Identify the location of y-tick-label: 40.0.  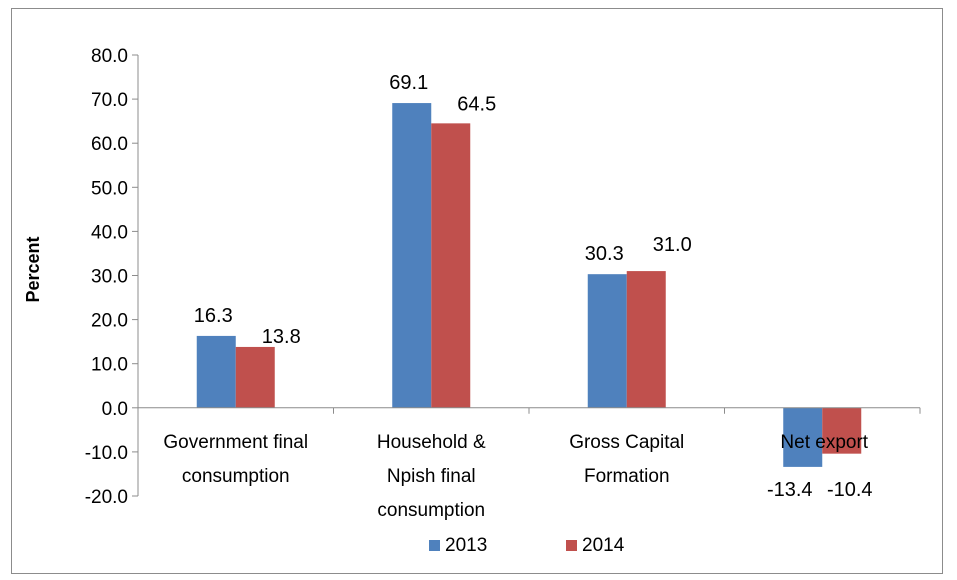
(109, 232).